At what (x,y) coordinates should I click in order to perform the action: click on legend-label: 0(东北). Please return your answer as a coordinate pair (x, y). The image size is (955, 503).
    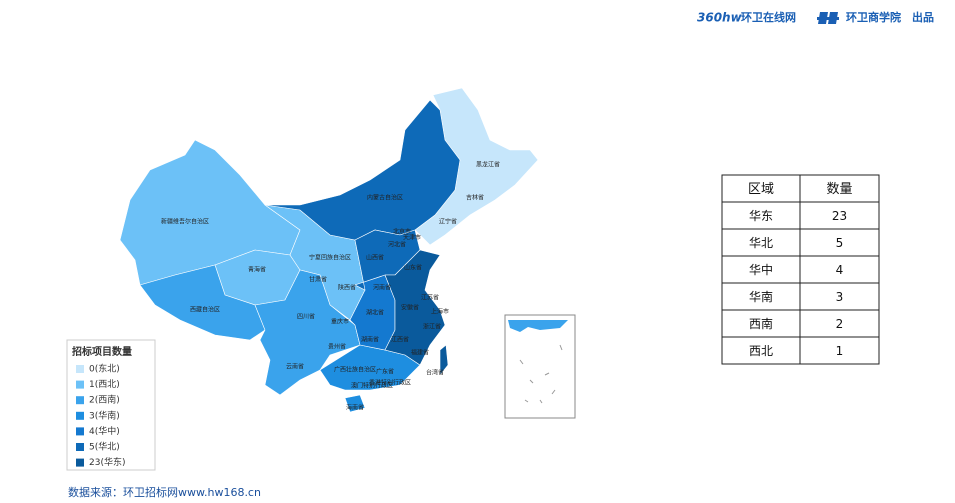
    Looking at the image, I should click on (104, 369).